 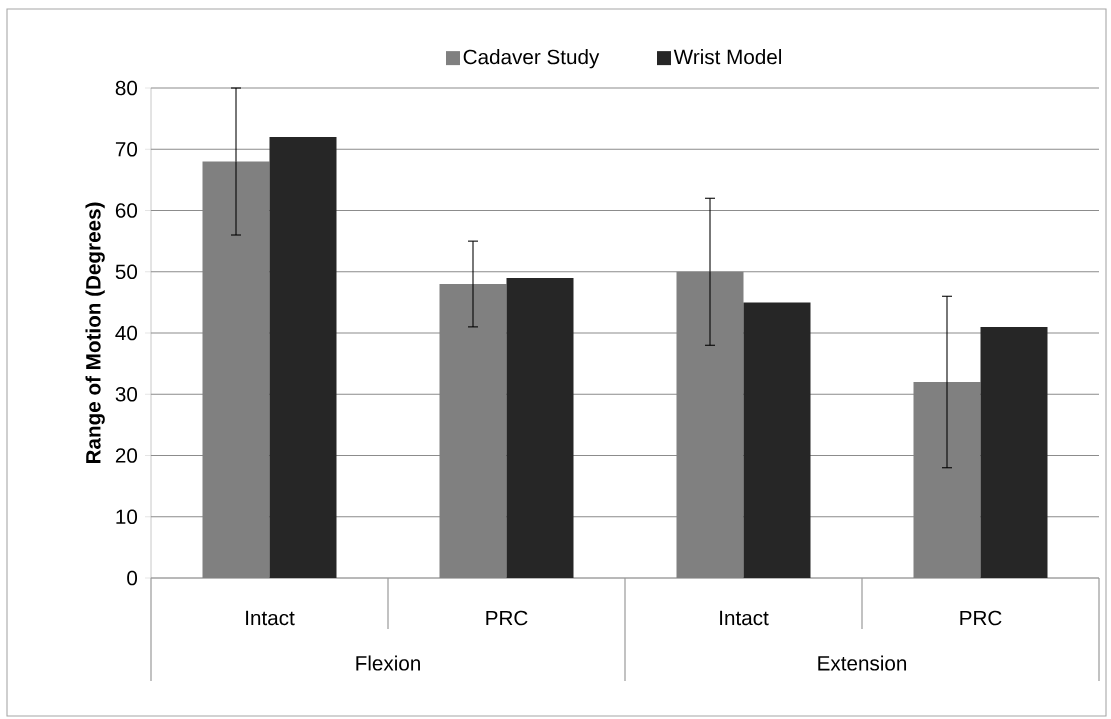 I want to click on text: Extension, so click(x=862, y=663).